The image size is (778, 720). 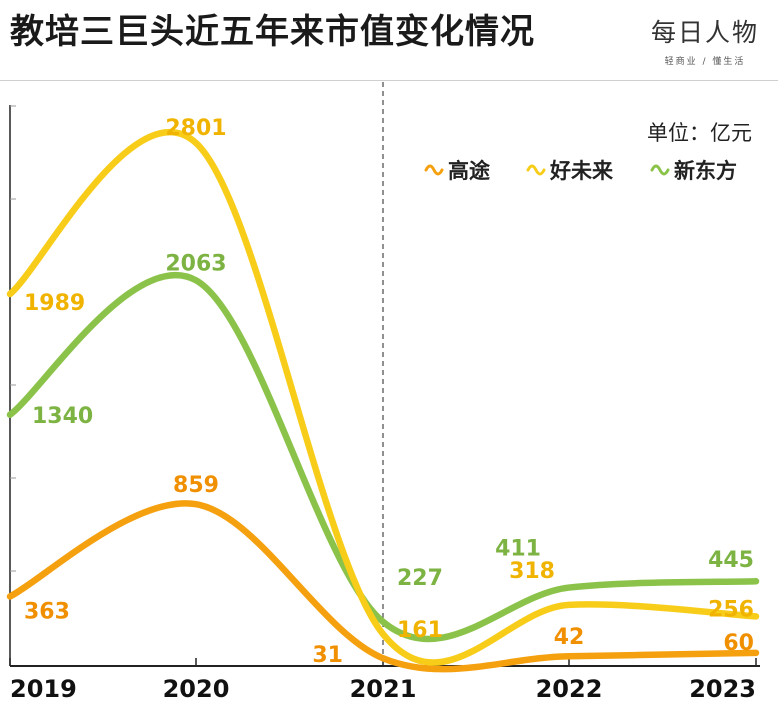 I want to click on data-label-gaotu: 31, so click(x=327, y=655).